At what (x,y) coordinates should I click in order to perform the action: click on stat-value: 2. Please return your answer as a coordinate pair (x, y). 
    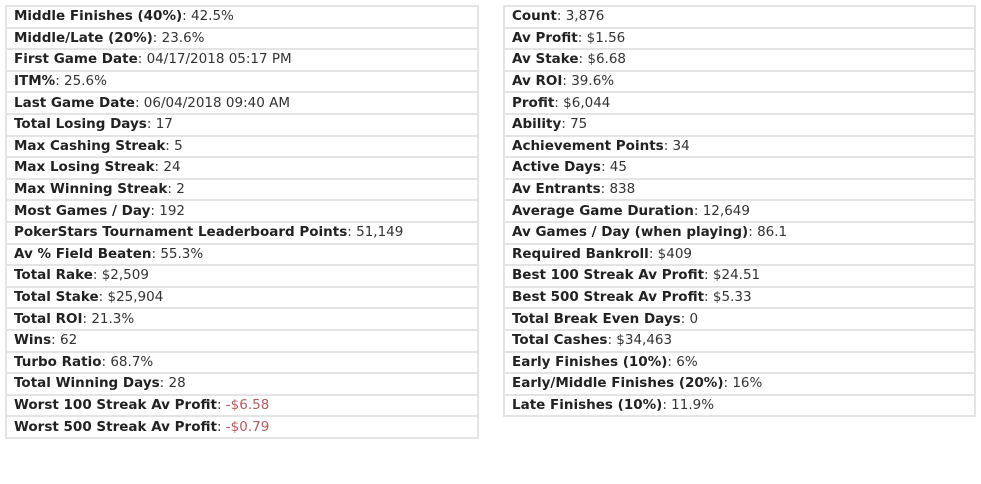
    Looking at the image, I should click on (180, 189).